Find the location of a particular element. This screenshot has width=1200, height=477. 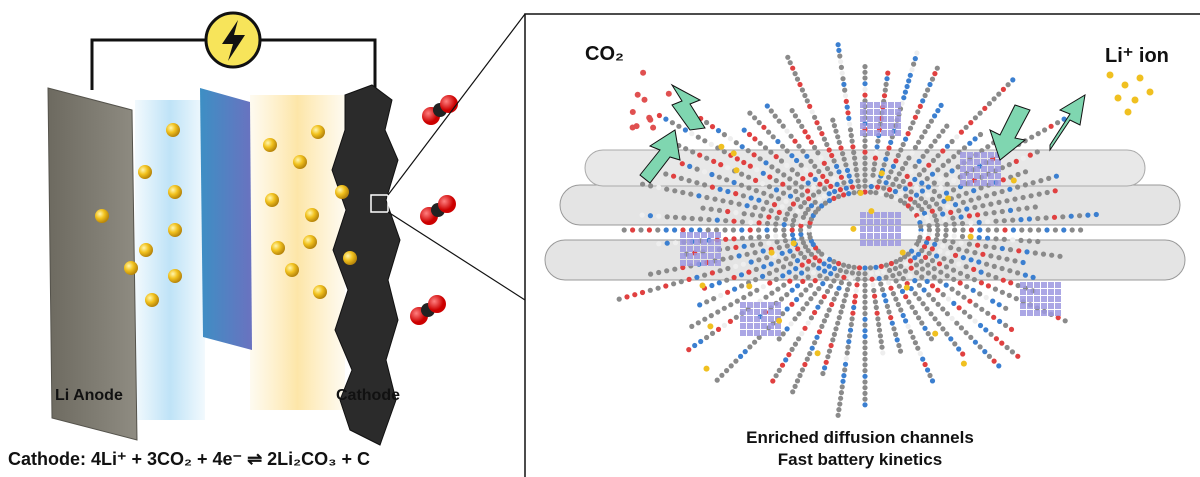

co2-molecules is located at coordinates (434, 210).